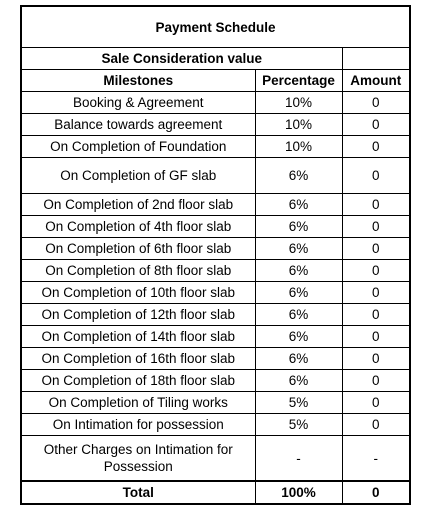 The image size is (446, 521). I want to click on milestone-cell: On Completion of 4th floor slab, so click(138, 226).